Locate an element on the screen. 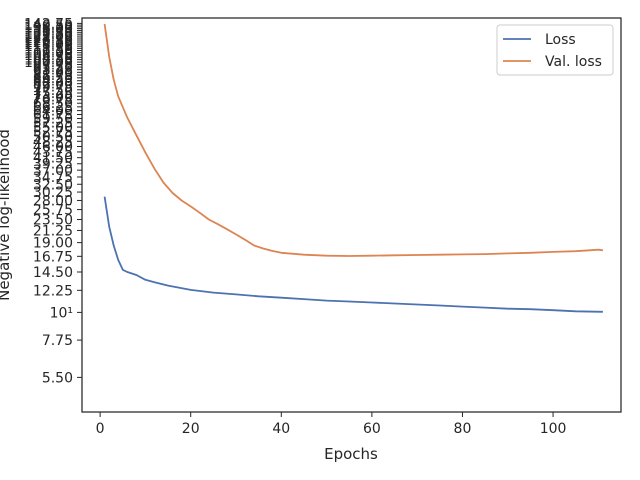  y-tick-label: 133.75 is located at coordinates (48, 31).